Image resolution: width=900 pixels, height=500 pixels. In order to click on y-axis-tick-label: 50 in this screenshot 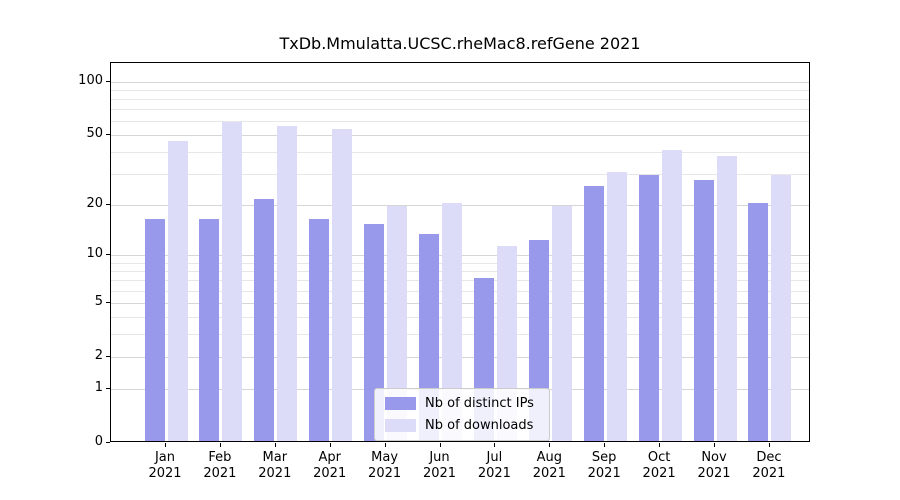, I will do `click(94, 134)`.